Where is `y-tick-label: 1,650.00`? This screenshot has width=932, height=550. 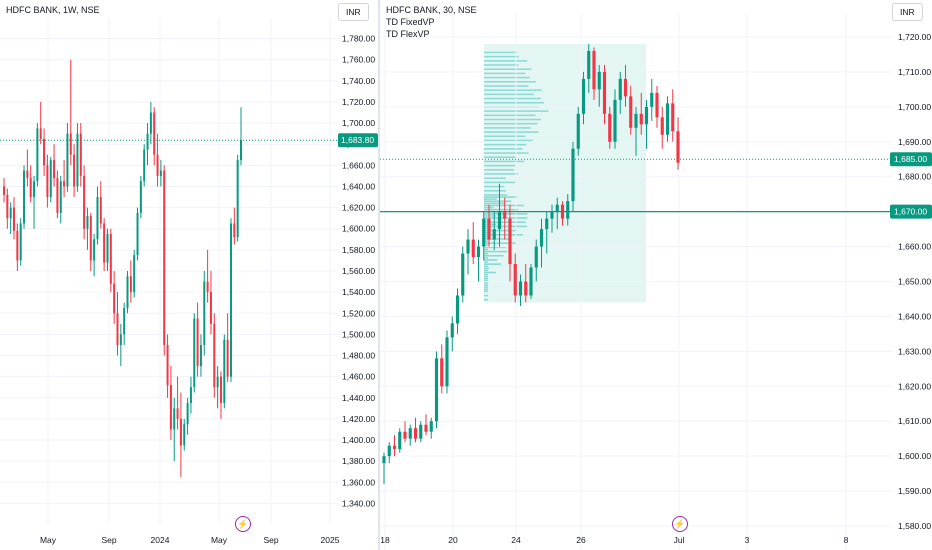
y-tick-label: 1,650.00 is located at coordinates (914, 282).